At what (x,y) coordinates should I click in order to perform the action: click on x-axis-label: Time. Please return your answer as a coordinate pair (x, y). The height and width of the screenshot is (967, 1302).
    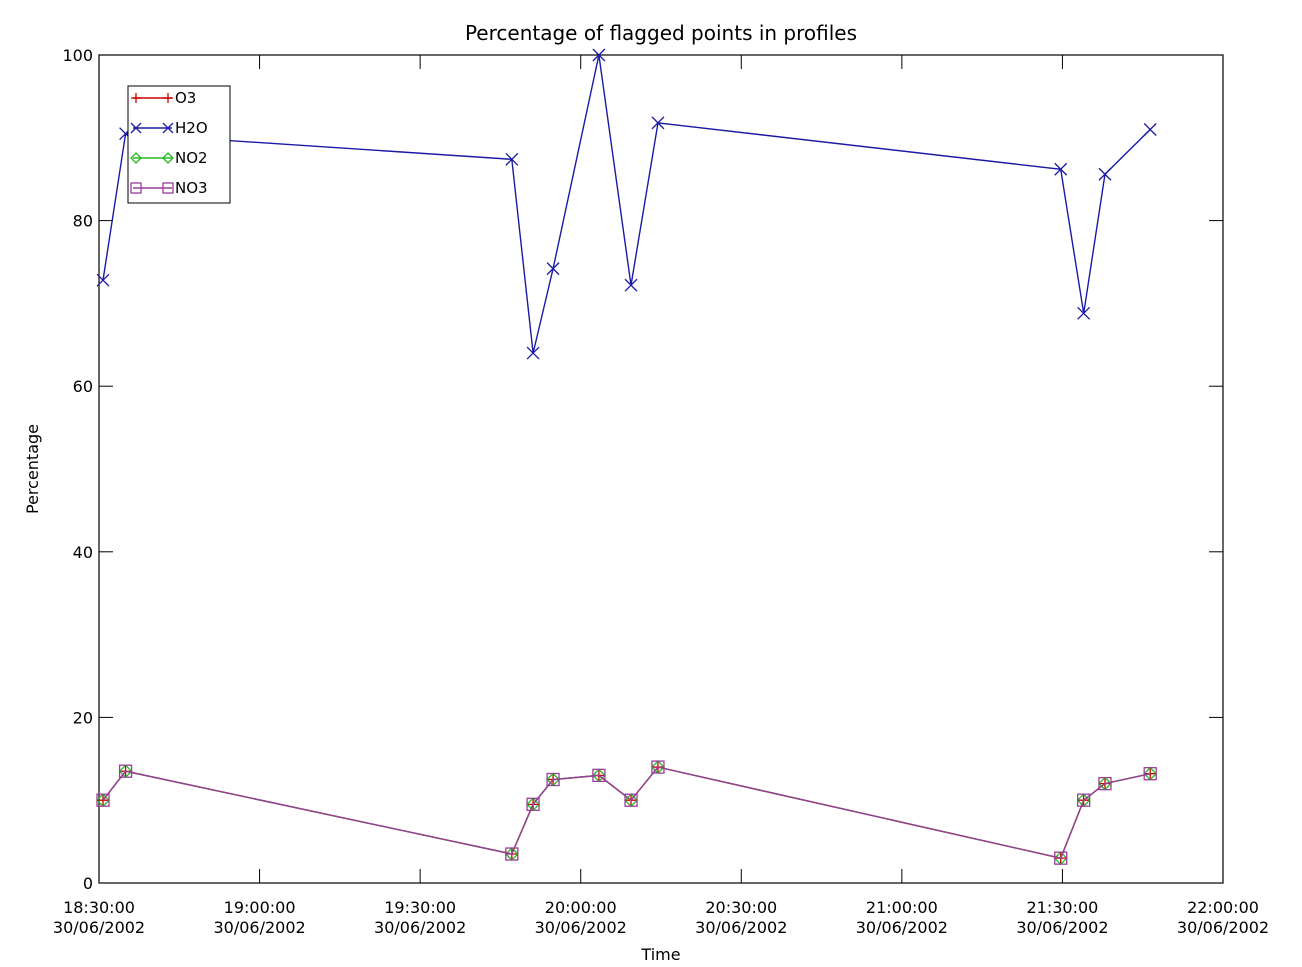
    Looking at the image, I should click on (660, 954).